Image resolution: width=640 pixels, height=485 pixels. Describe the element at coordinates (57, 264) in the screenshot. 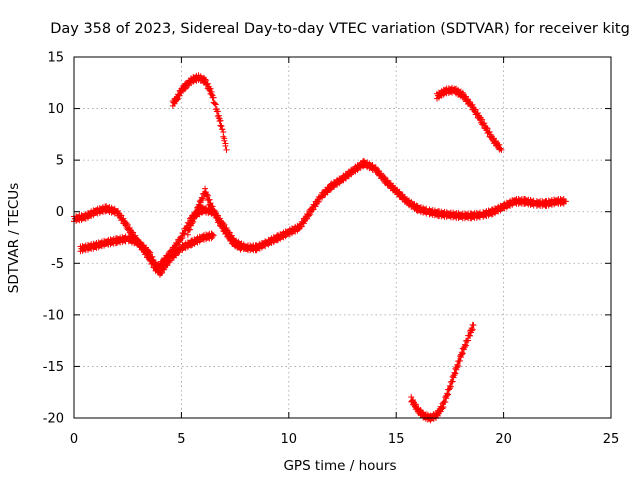

I see `y-tick-label: -5` at that location.